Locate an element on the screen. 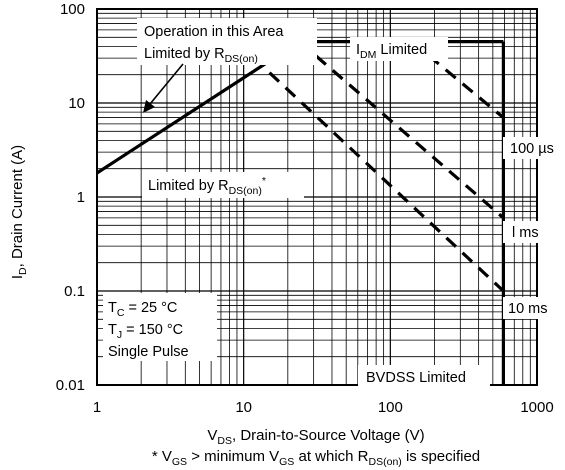 This screenshot has height=470, width=565. label-10ms-bg is located at coordinates (531, 308).